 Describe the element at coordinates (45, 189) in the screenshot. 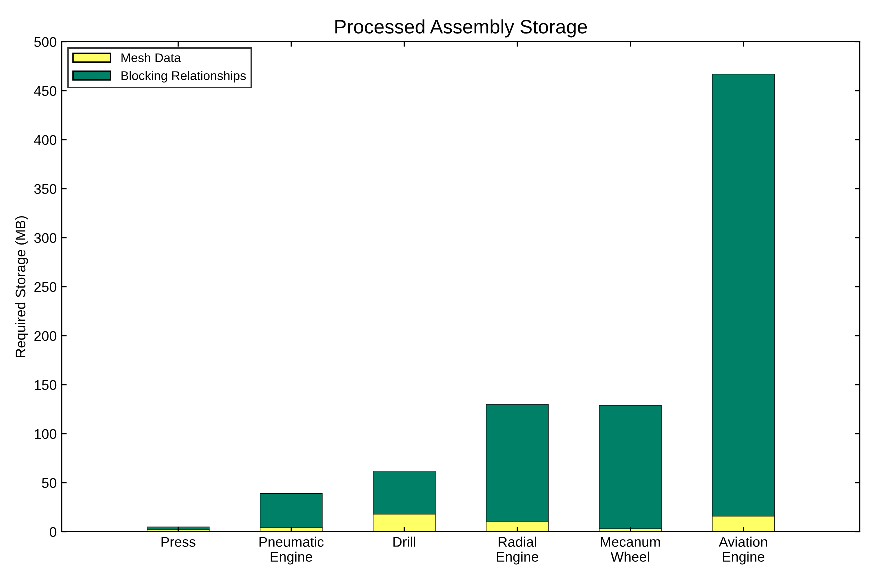

I see `y-tick-label: 350` at that location.